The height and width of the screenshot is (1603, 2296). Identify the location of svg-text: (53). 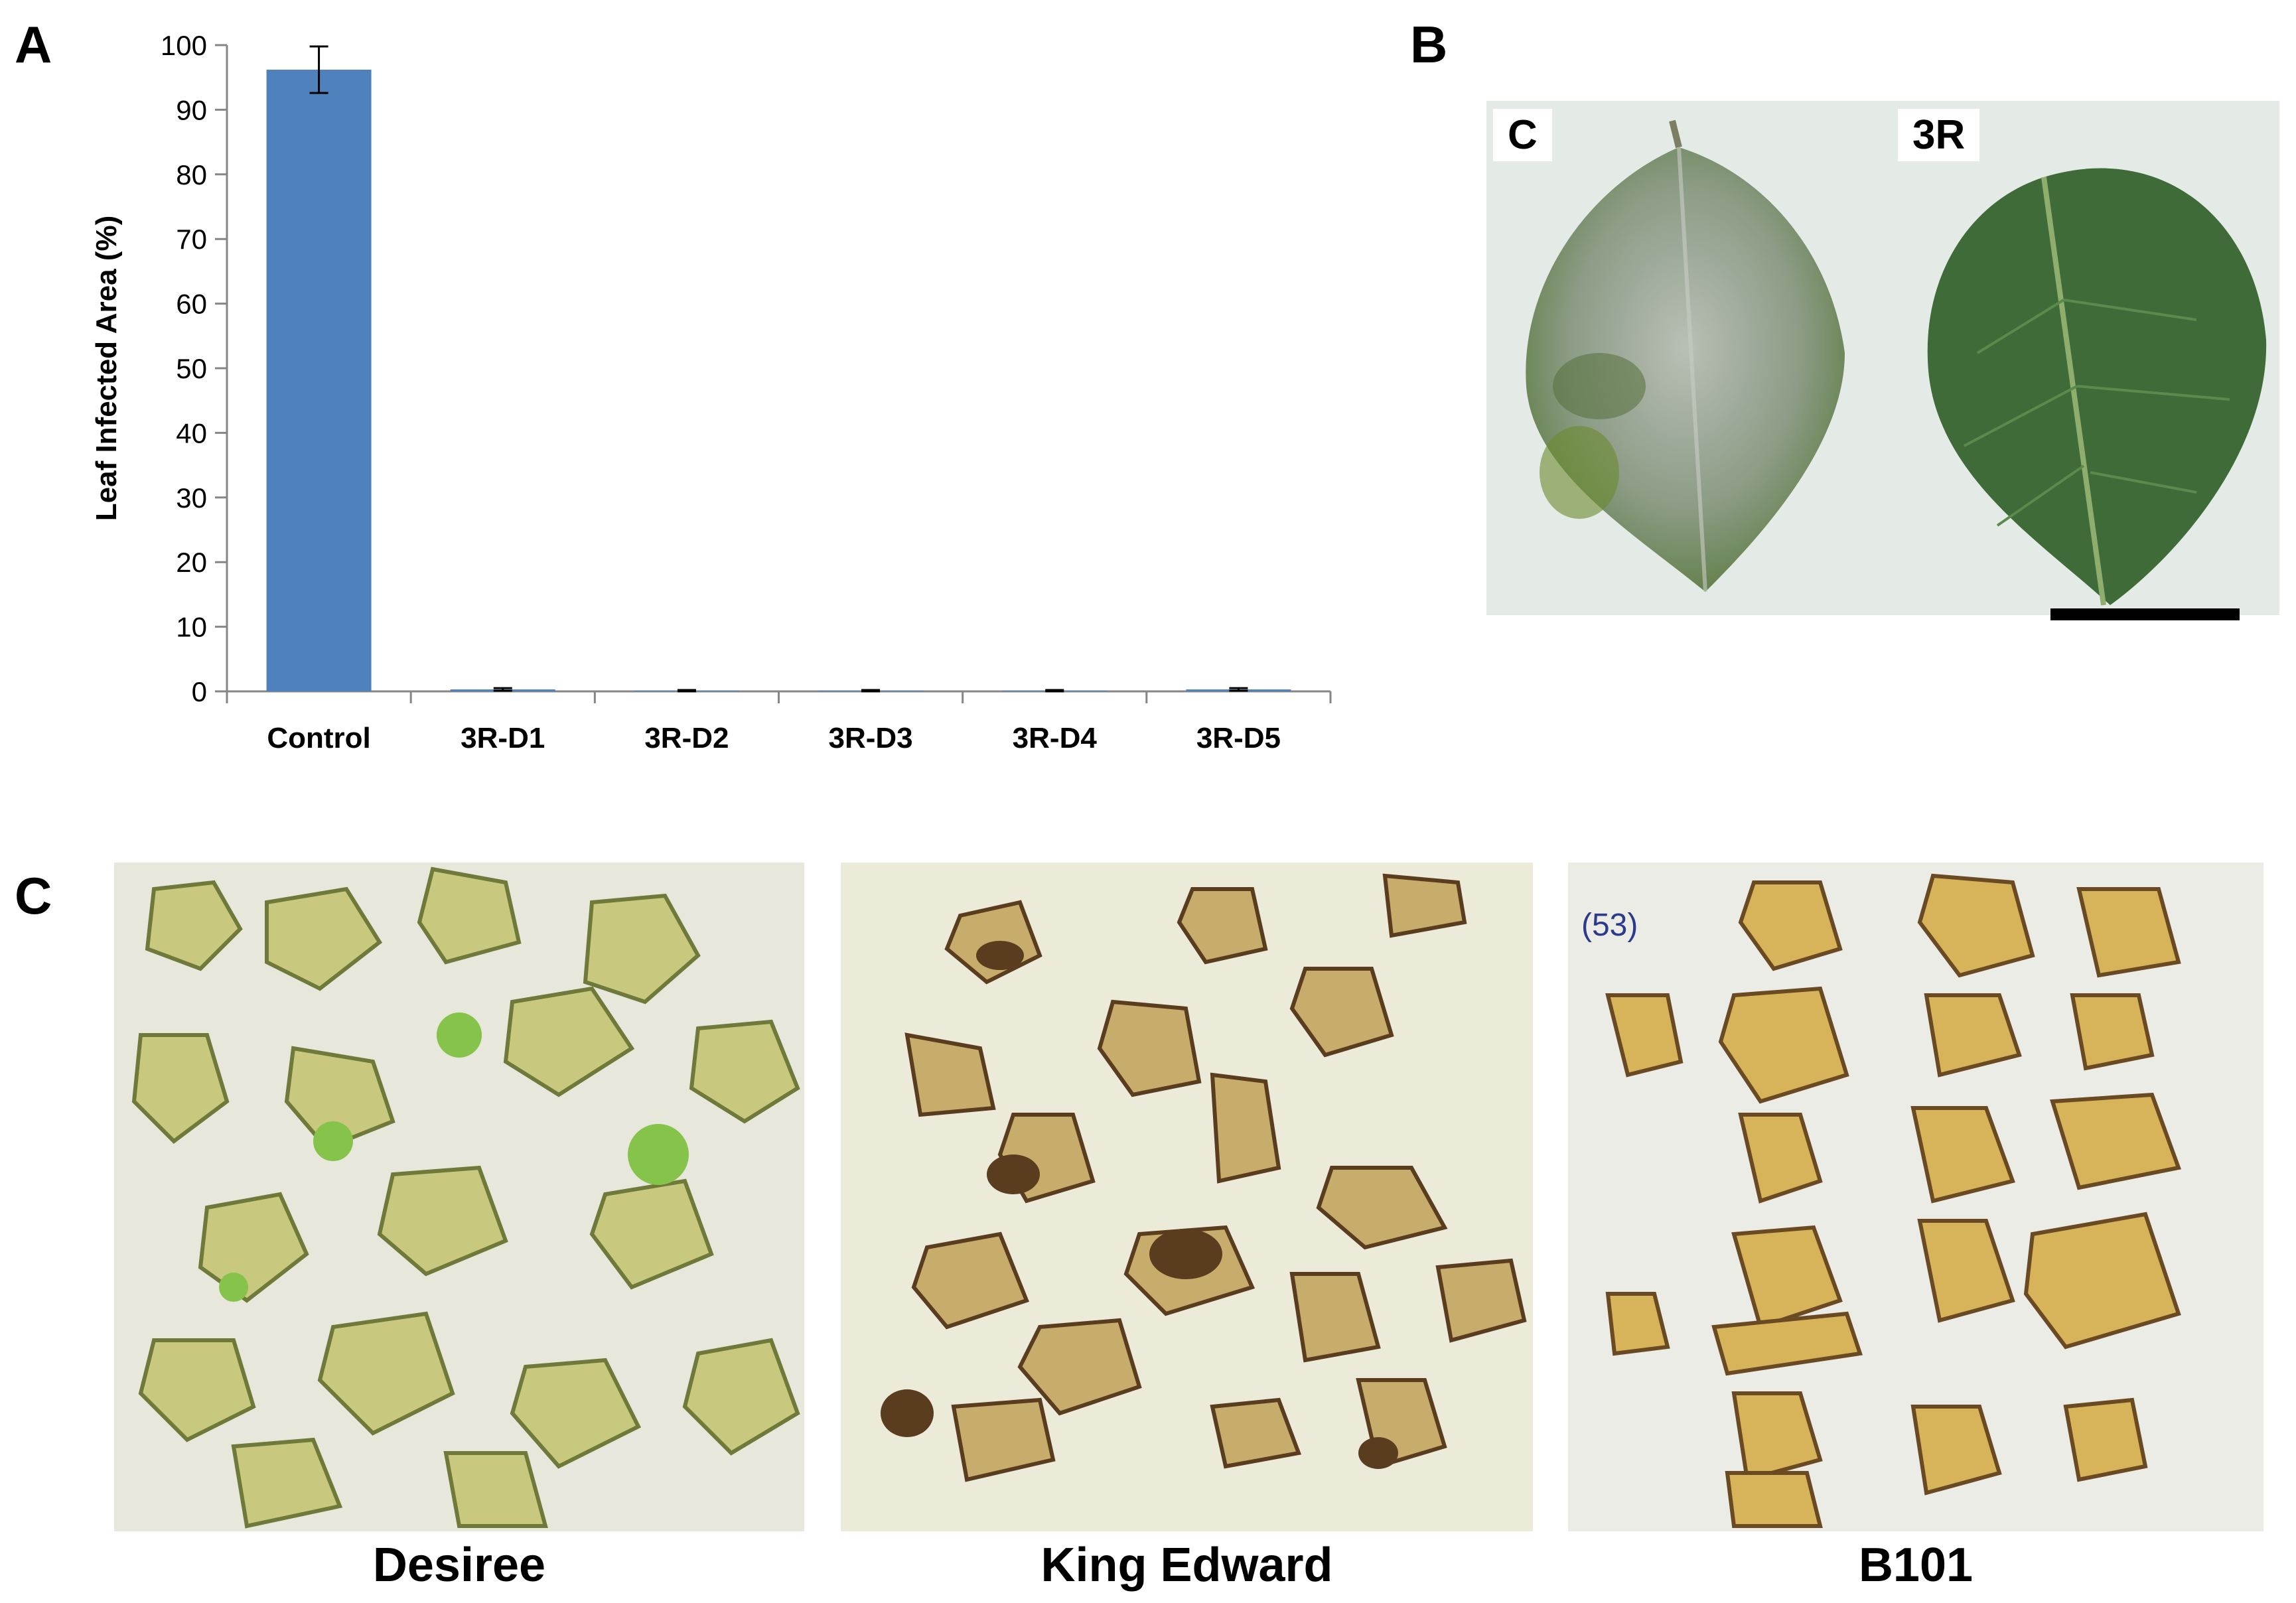
(1609, 925).